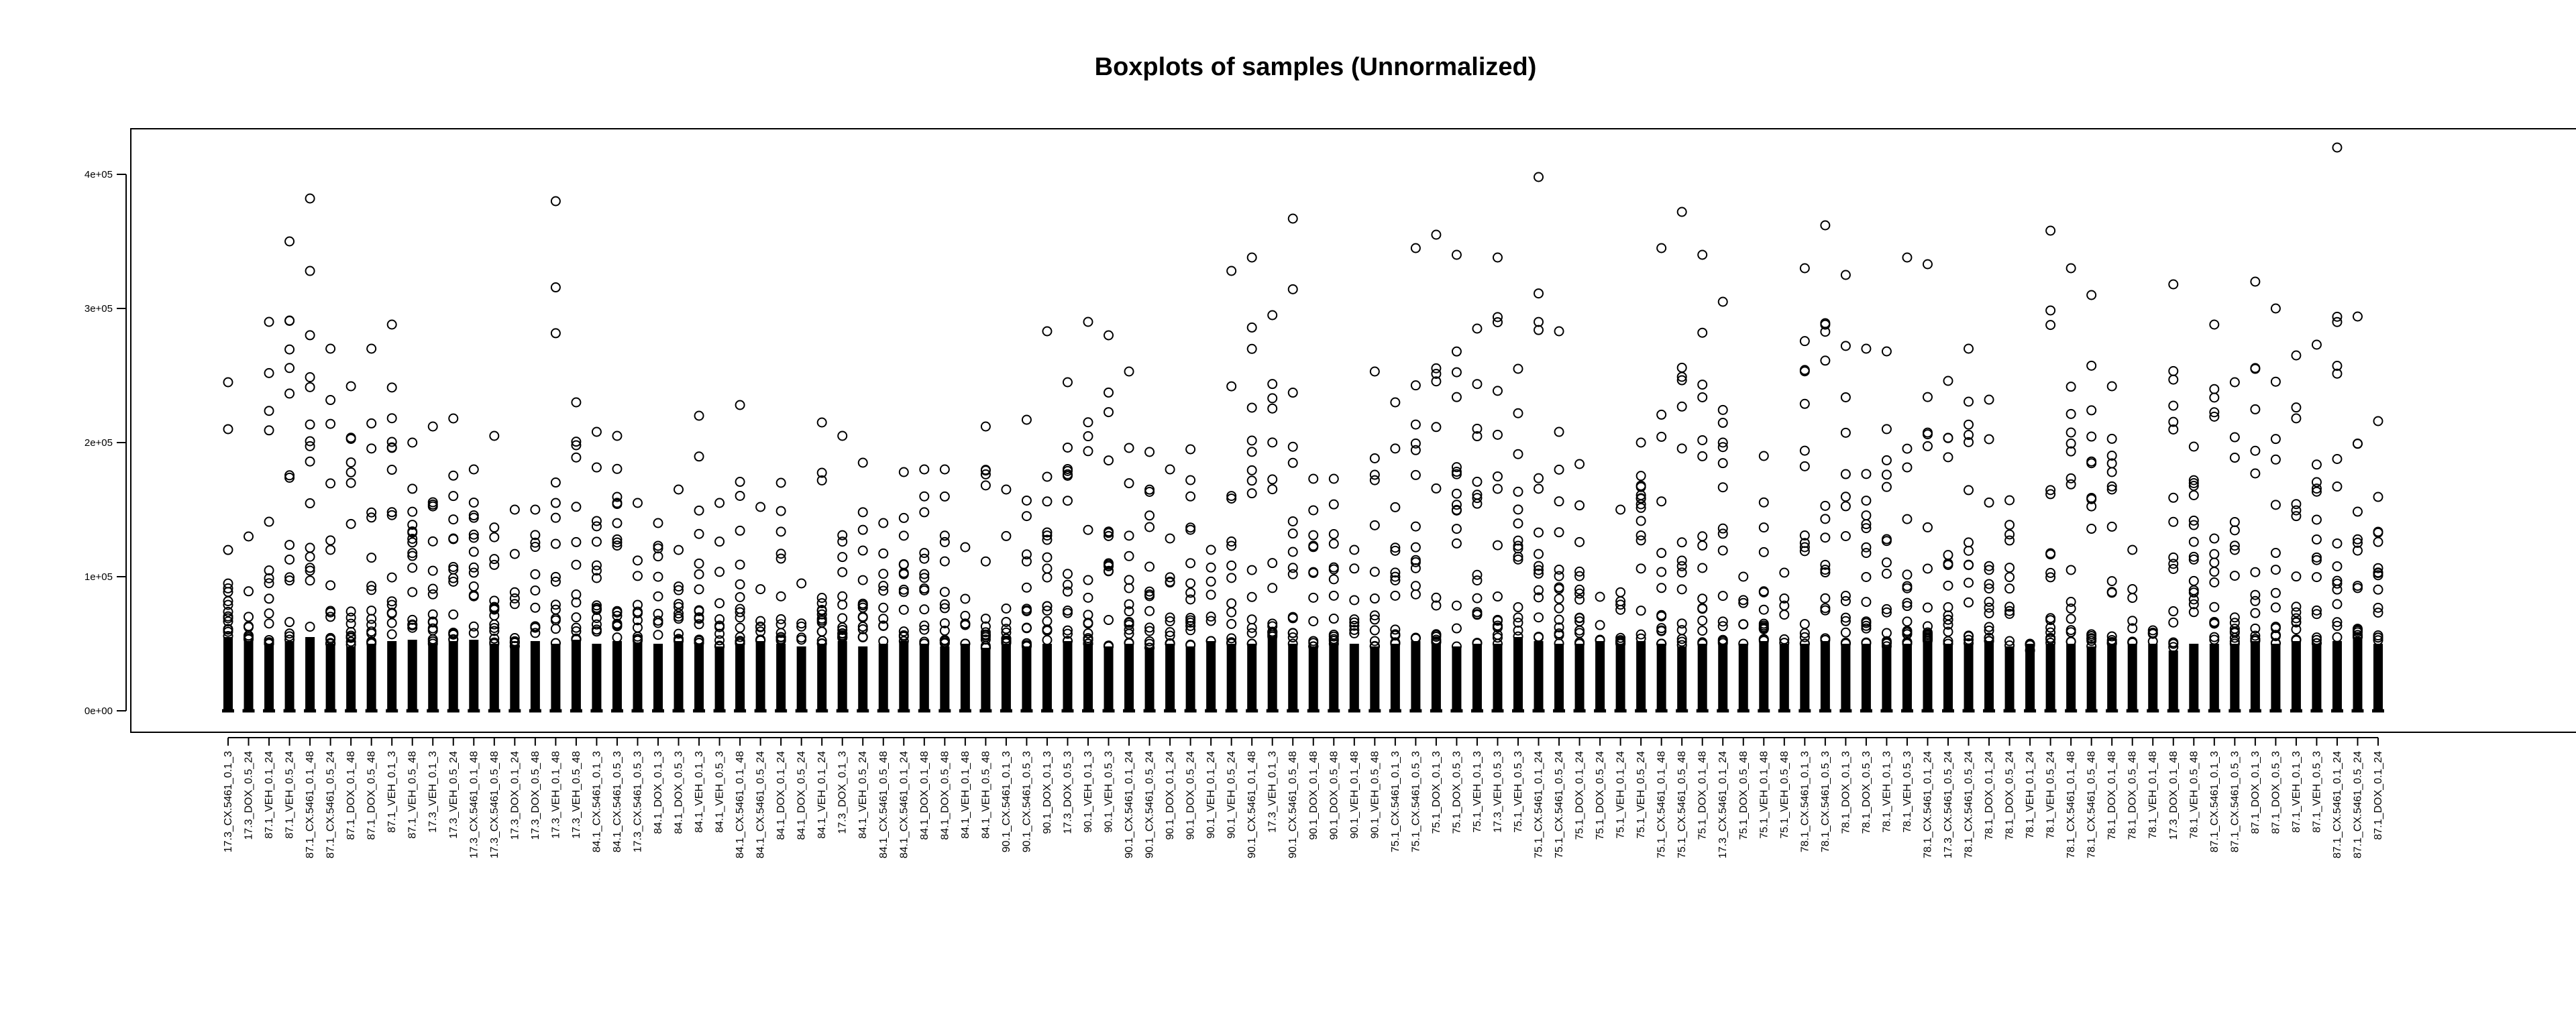 This screenshot has height=1030, width=2576. I want to click on x-tick-label: 84.1_CX.5461_0.5_48, so click(884, 804).